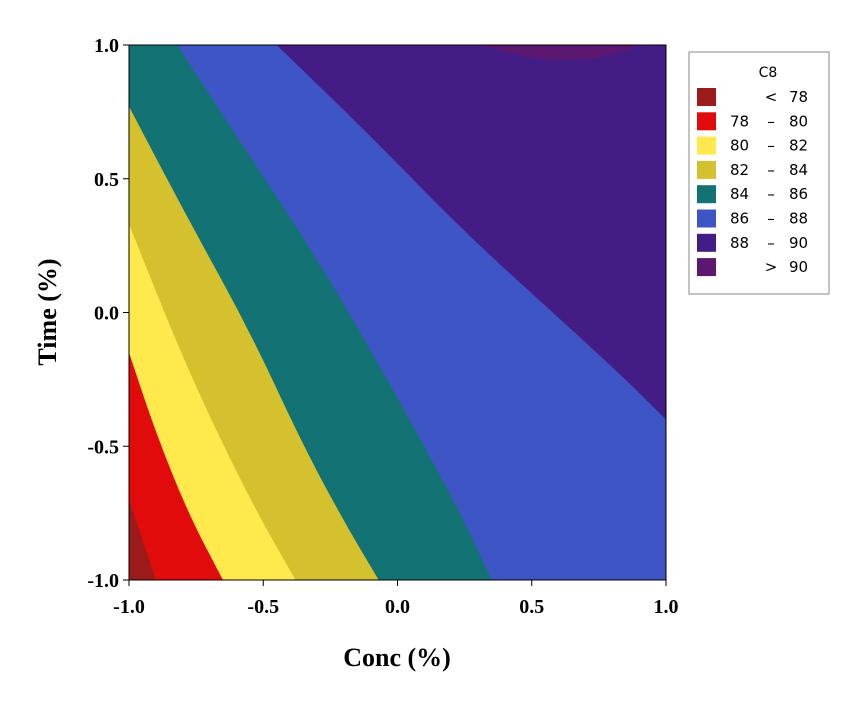 Image resolution: width=867 pixels, height=715 pixels. Describe the element at coordinates (752, 145) in the screenshot. I see `legend-item: 80–82` at that location.